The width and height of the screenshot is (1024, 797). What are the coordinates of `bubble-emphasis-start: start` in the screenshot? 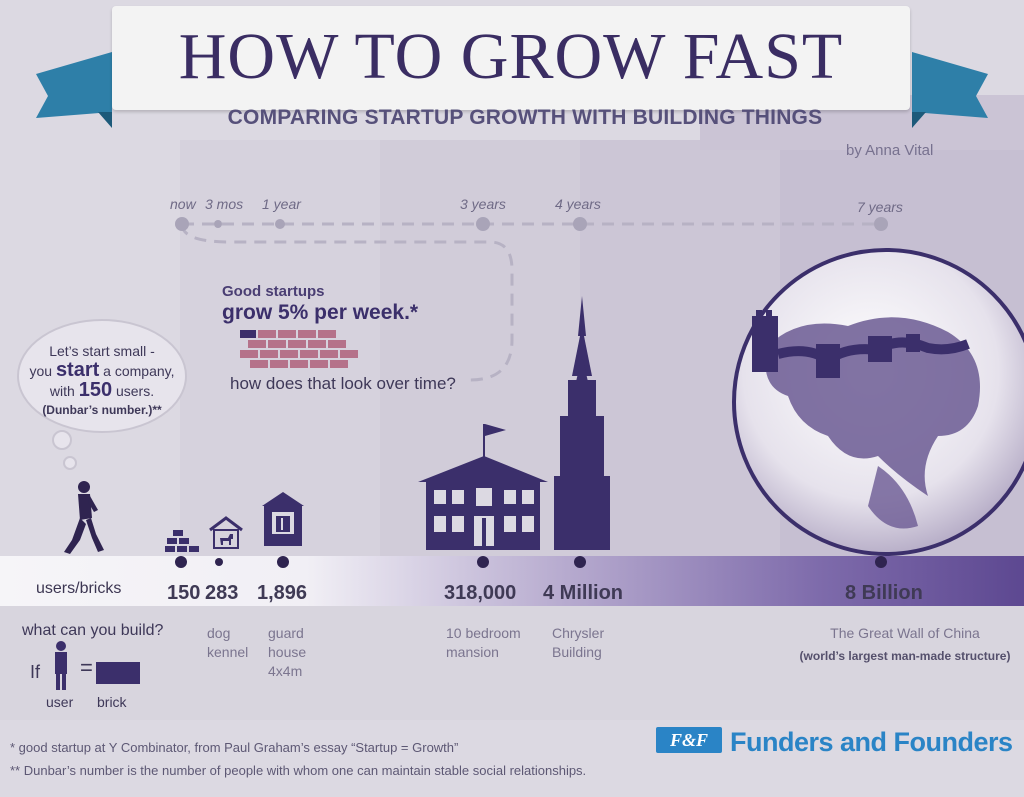 It's located at (77, 370).